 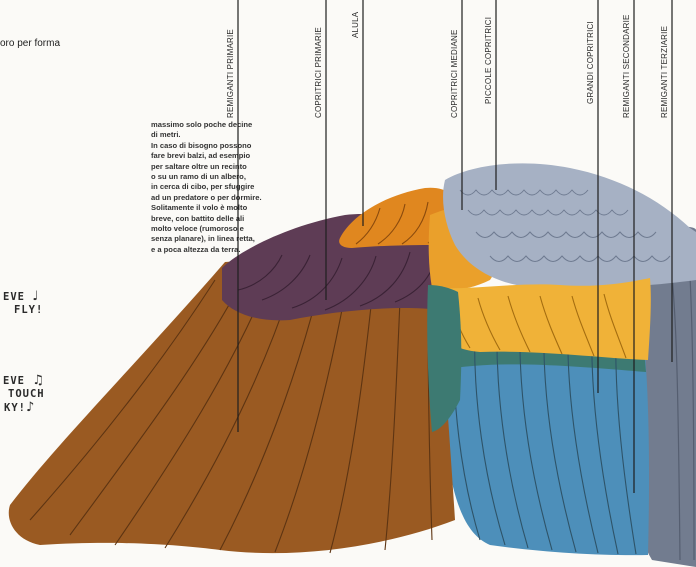 What do you see at coordinates (569, 226) in the screenshot?
I see `lesser-coverts-feathers` at bounding box center [569, 226].